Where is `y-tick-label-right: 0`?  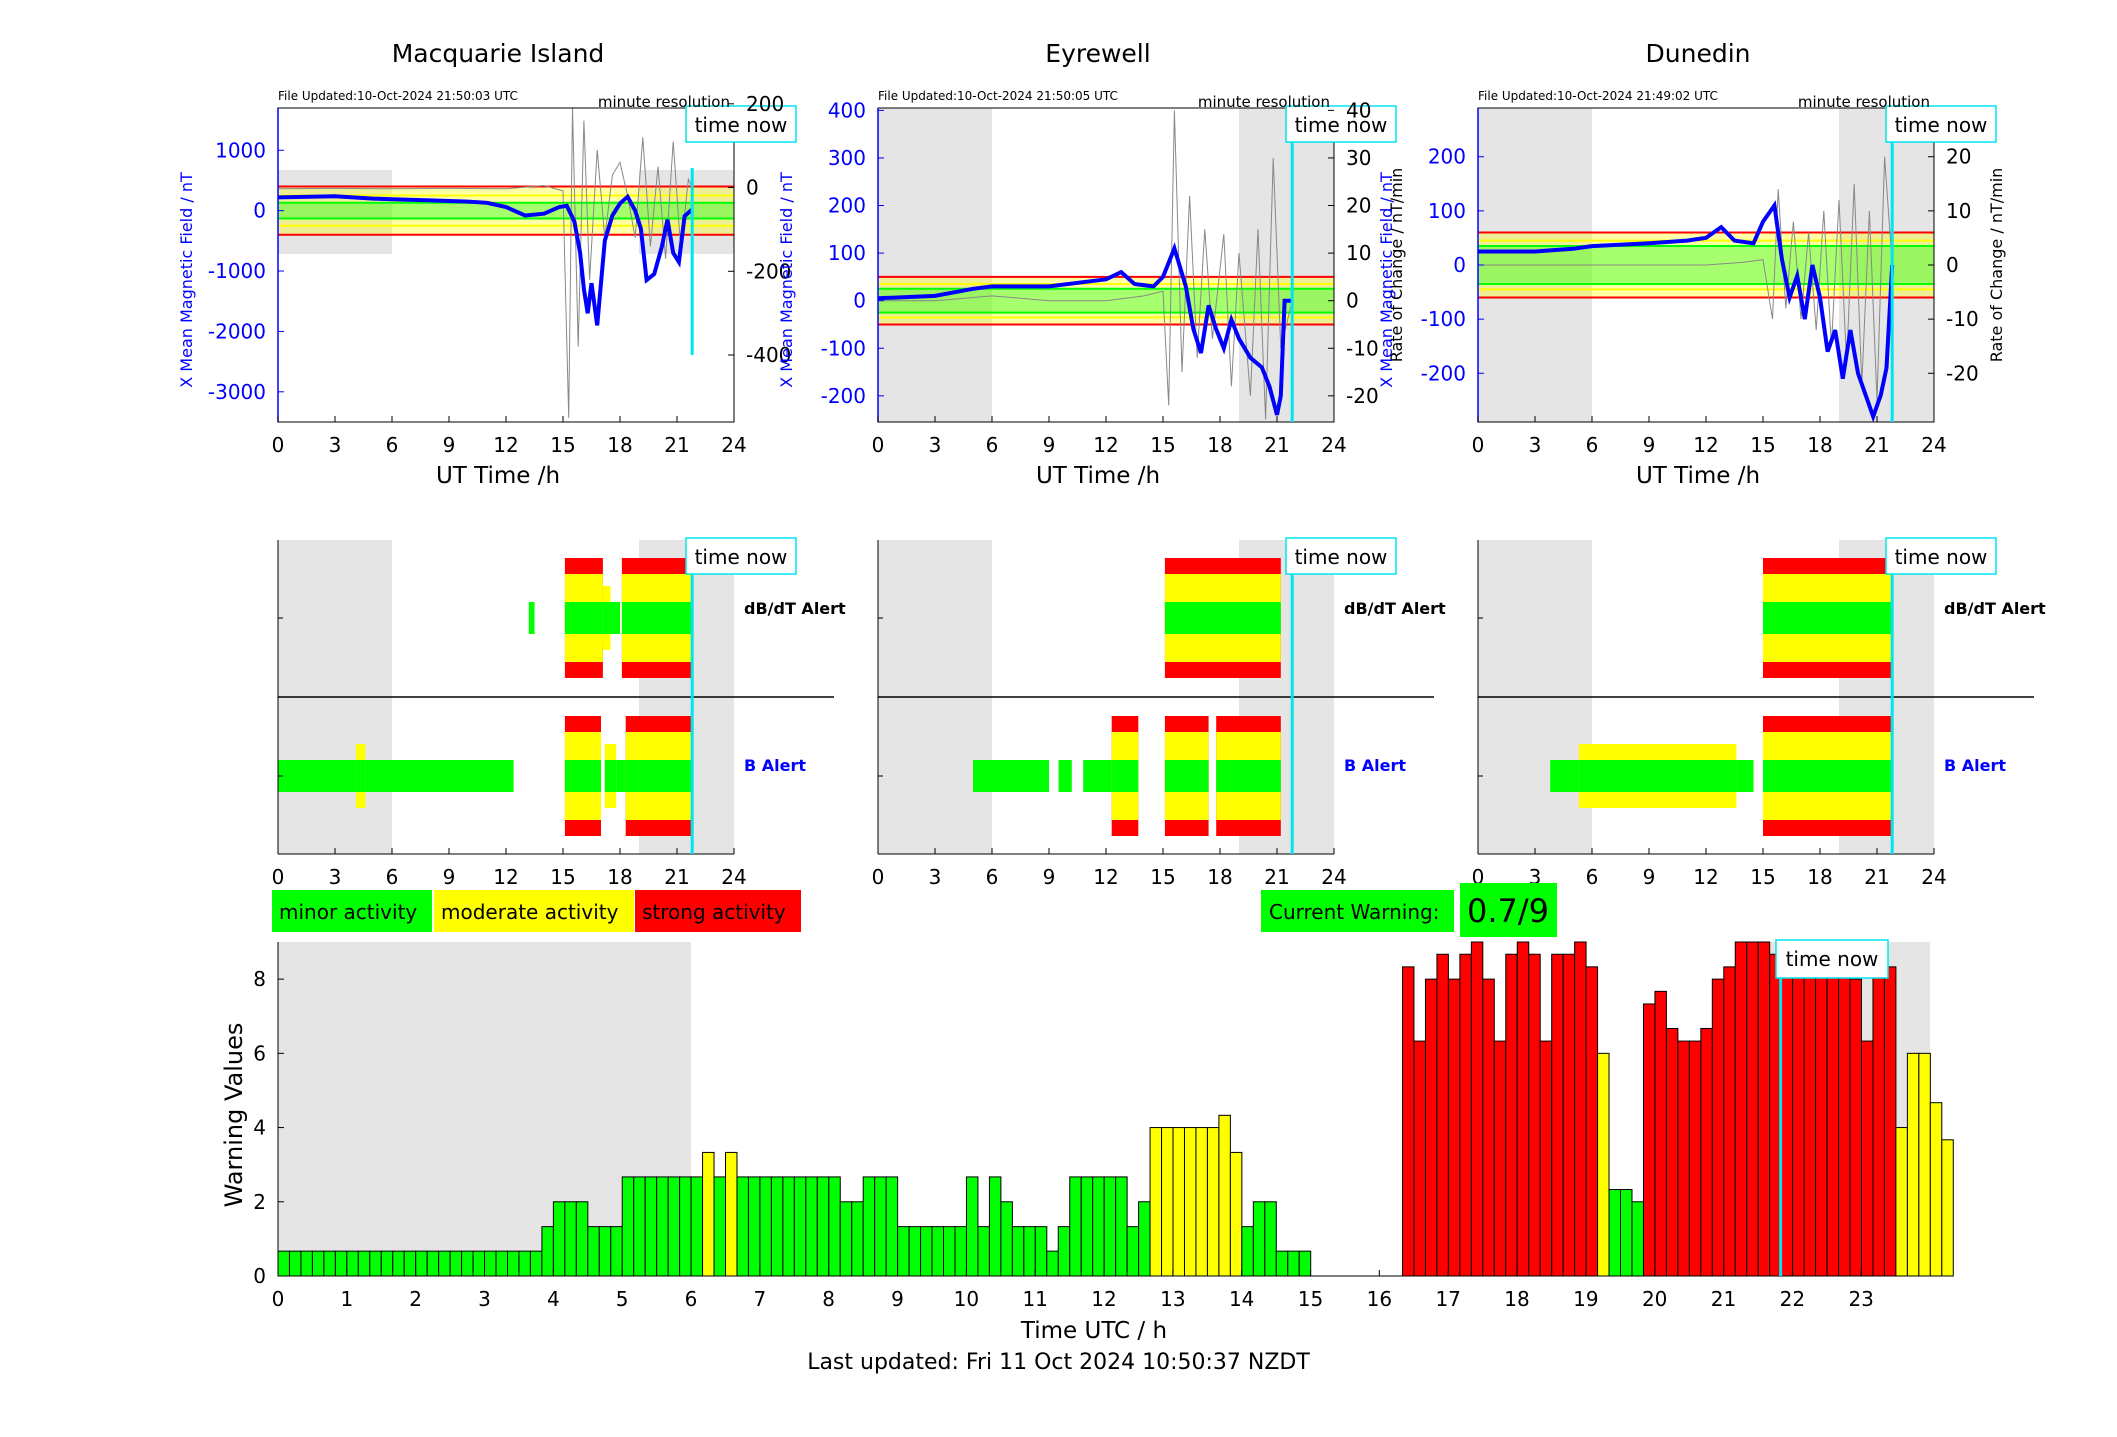 y-tick-label-right: 0 is located at coordinates (1952, 265).